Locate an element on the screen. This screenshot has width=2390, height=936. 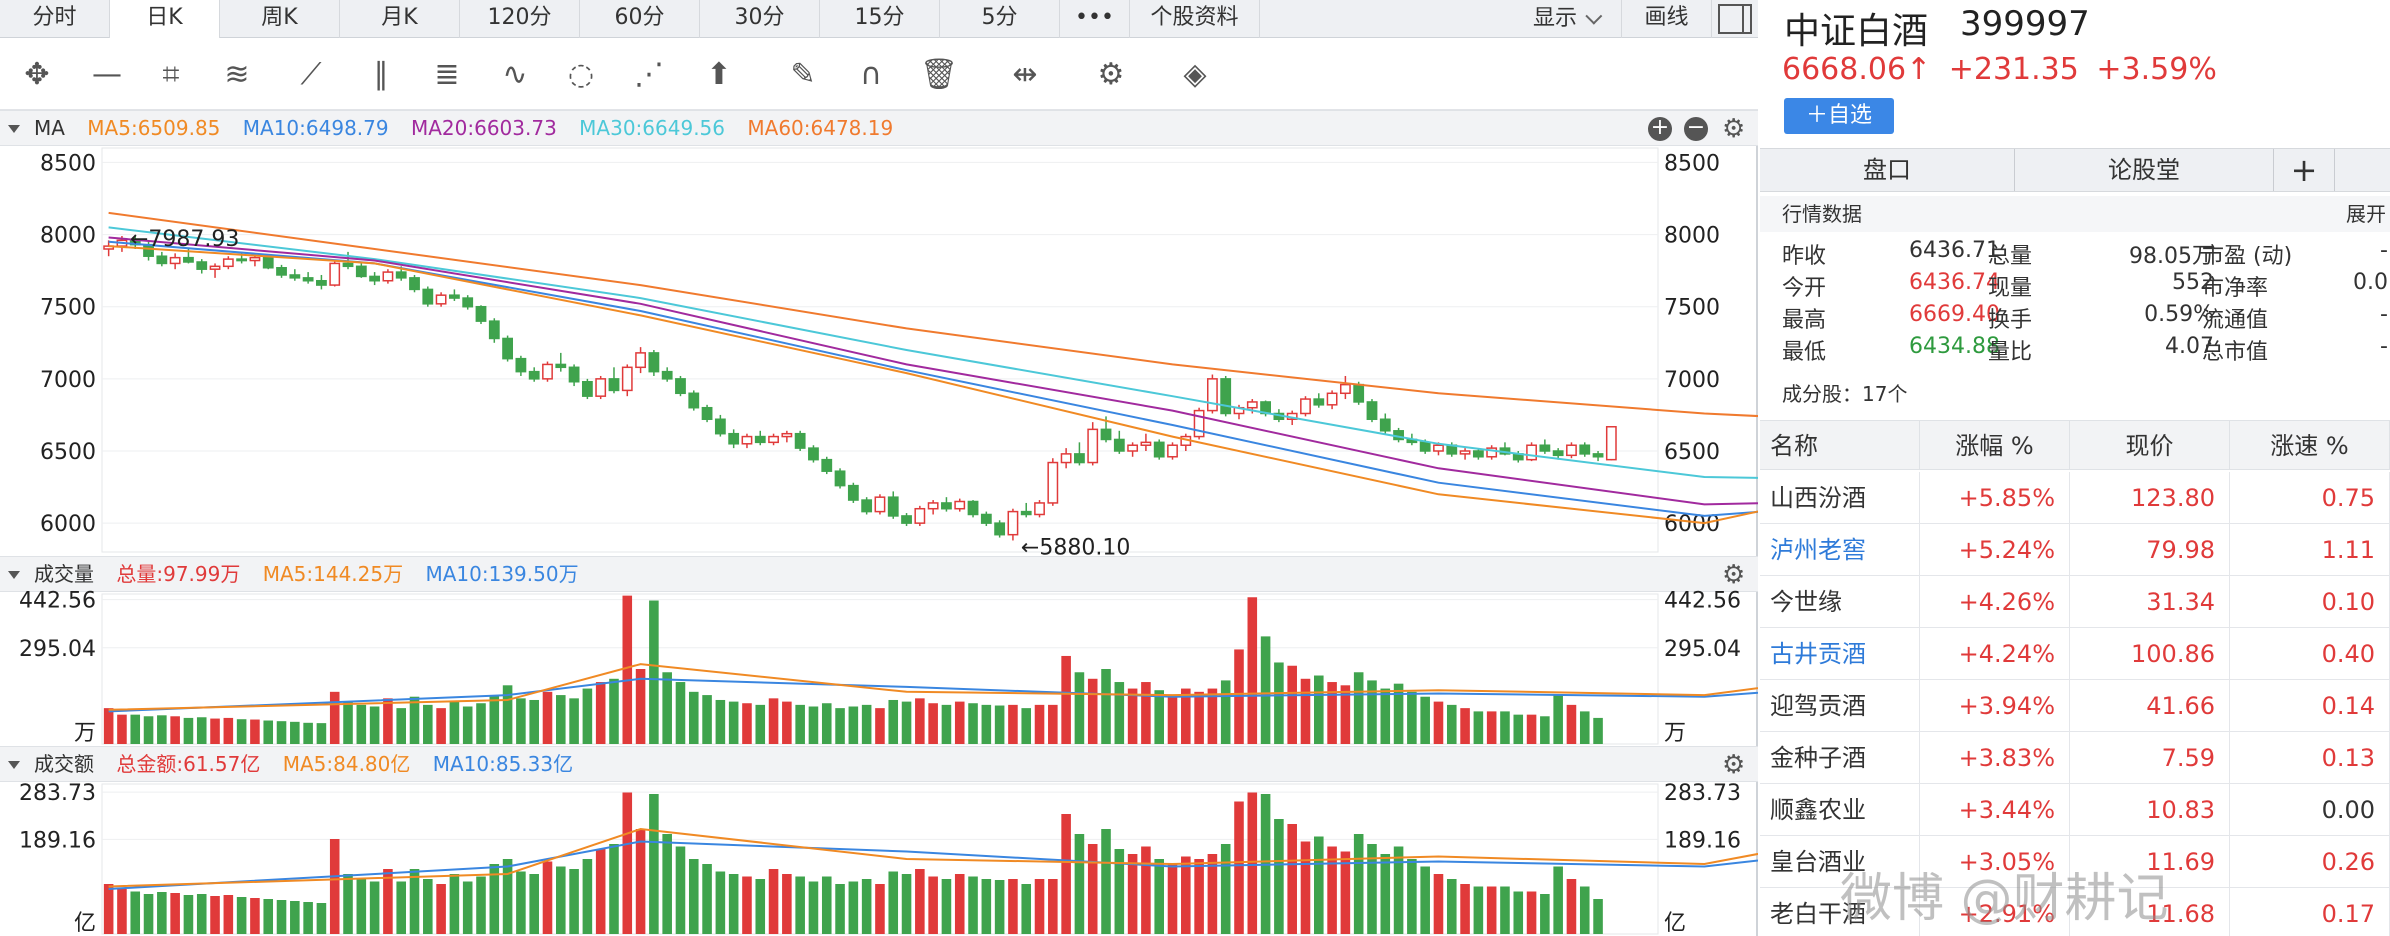
fan-tool-icon: ≋ is located at coordinates (237, 74).